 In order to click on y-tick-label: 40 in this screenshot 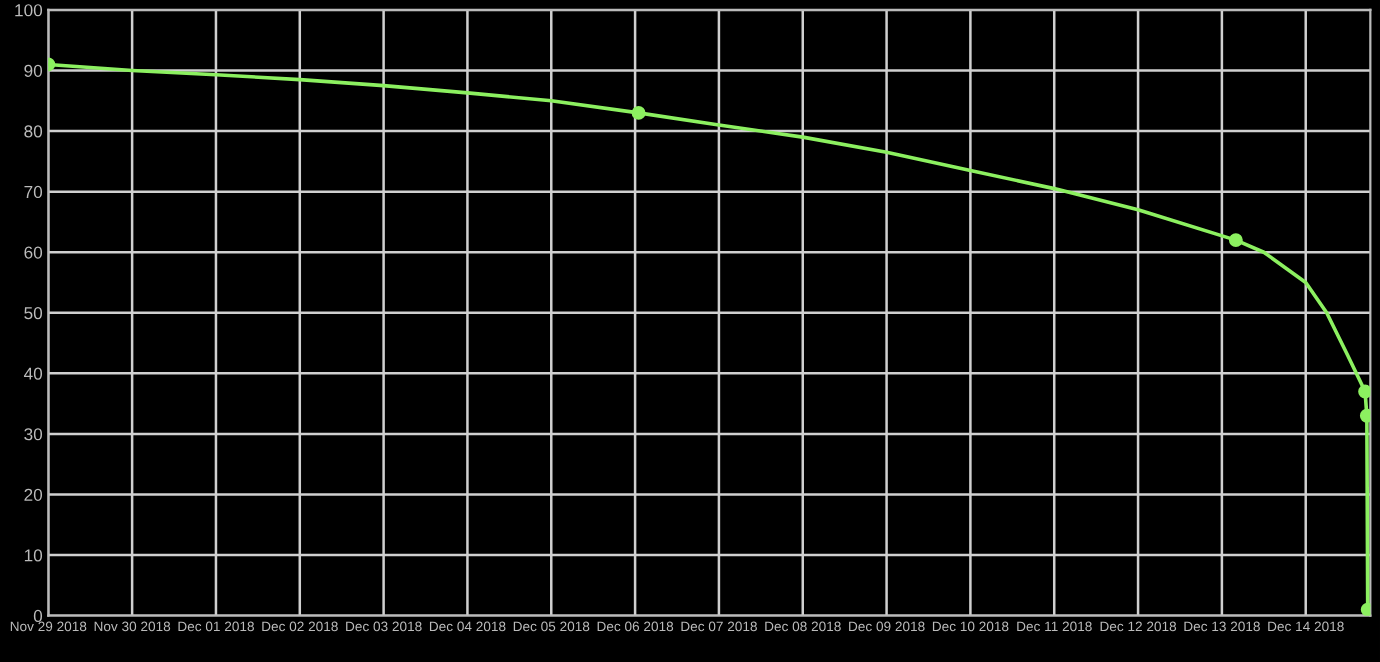, I will do `click(33, 373)`.